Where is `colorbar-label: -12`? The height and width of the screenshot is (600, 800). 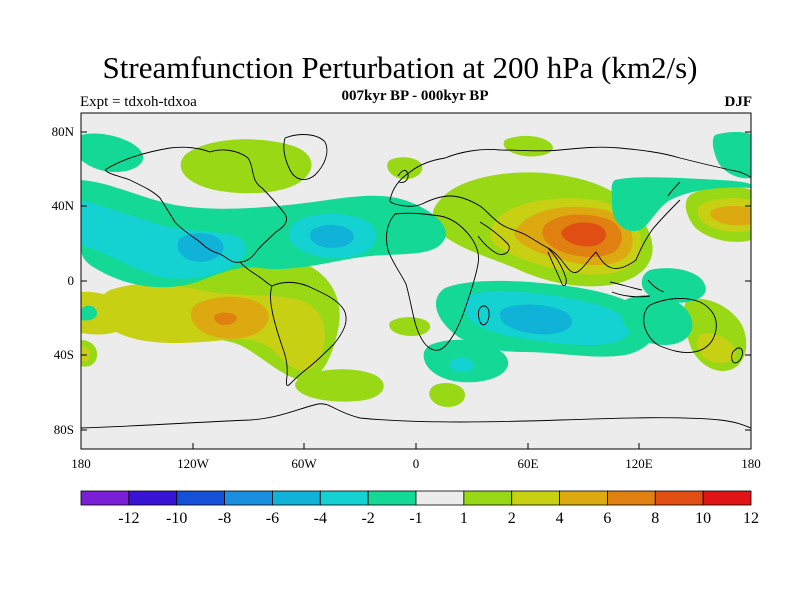
colorbar-label: -12 is located at coordinates (128, 518).